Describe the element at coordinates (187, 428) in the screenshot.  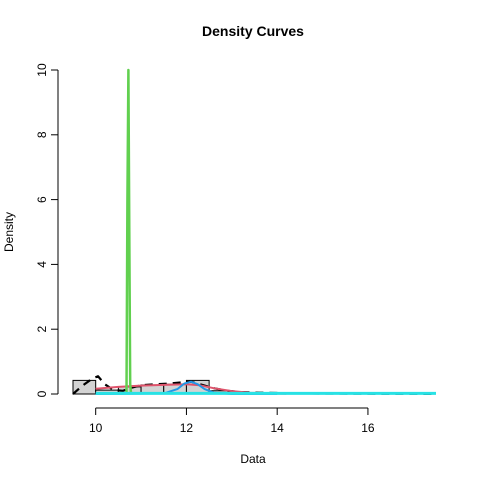
I see `x-tick-label: 12` at that location.